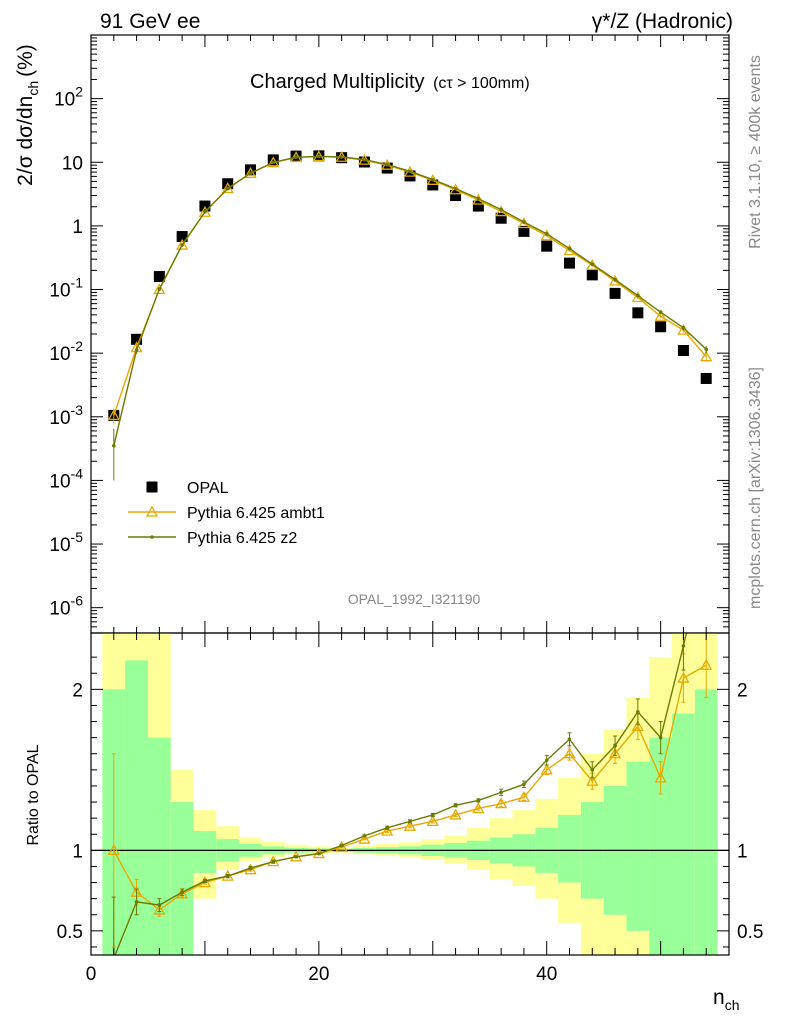 The width and height of the screenshot is (786, 1024). What do you see at coordinates (242, 538) in the screenshot?
I see `legend-label-pythia-6-425-z2: Pythia 6.425 z2` at bounding box center [242, 538].